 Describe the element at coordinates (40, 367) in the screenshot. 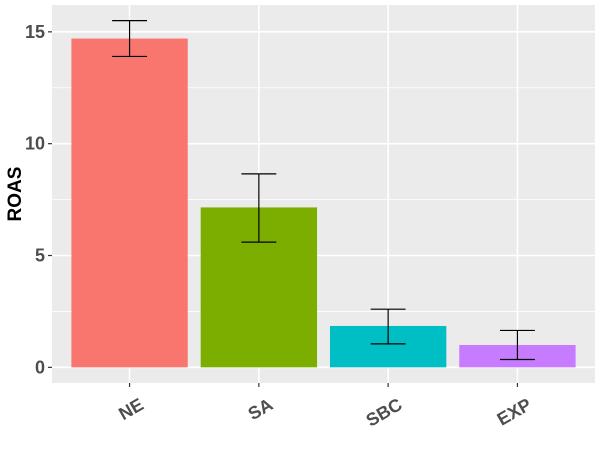

I see `y-tick-label: 0` at that location.